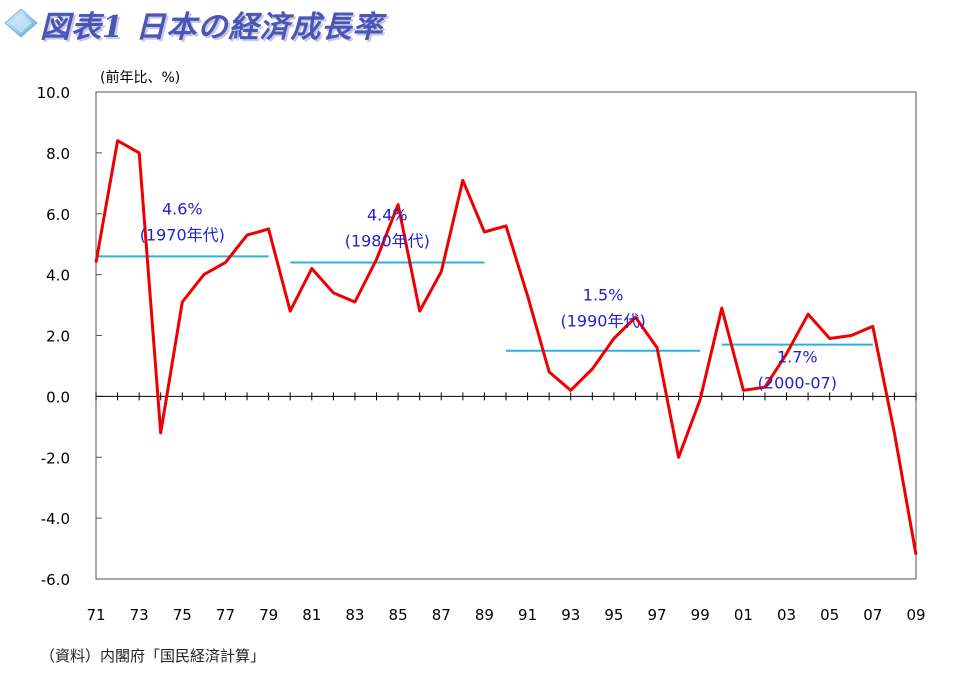  What do you see at coordinates (603, 295) in the screenshot?
I see `average-value-label: 1.5%` at bounding box center [603, 295].